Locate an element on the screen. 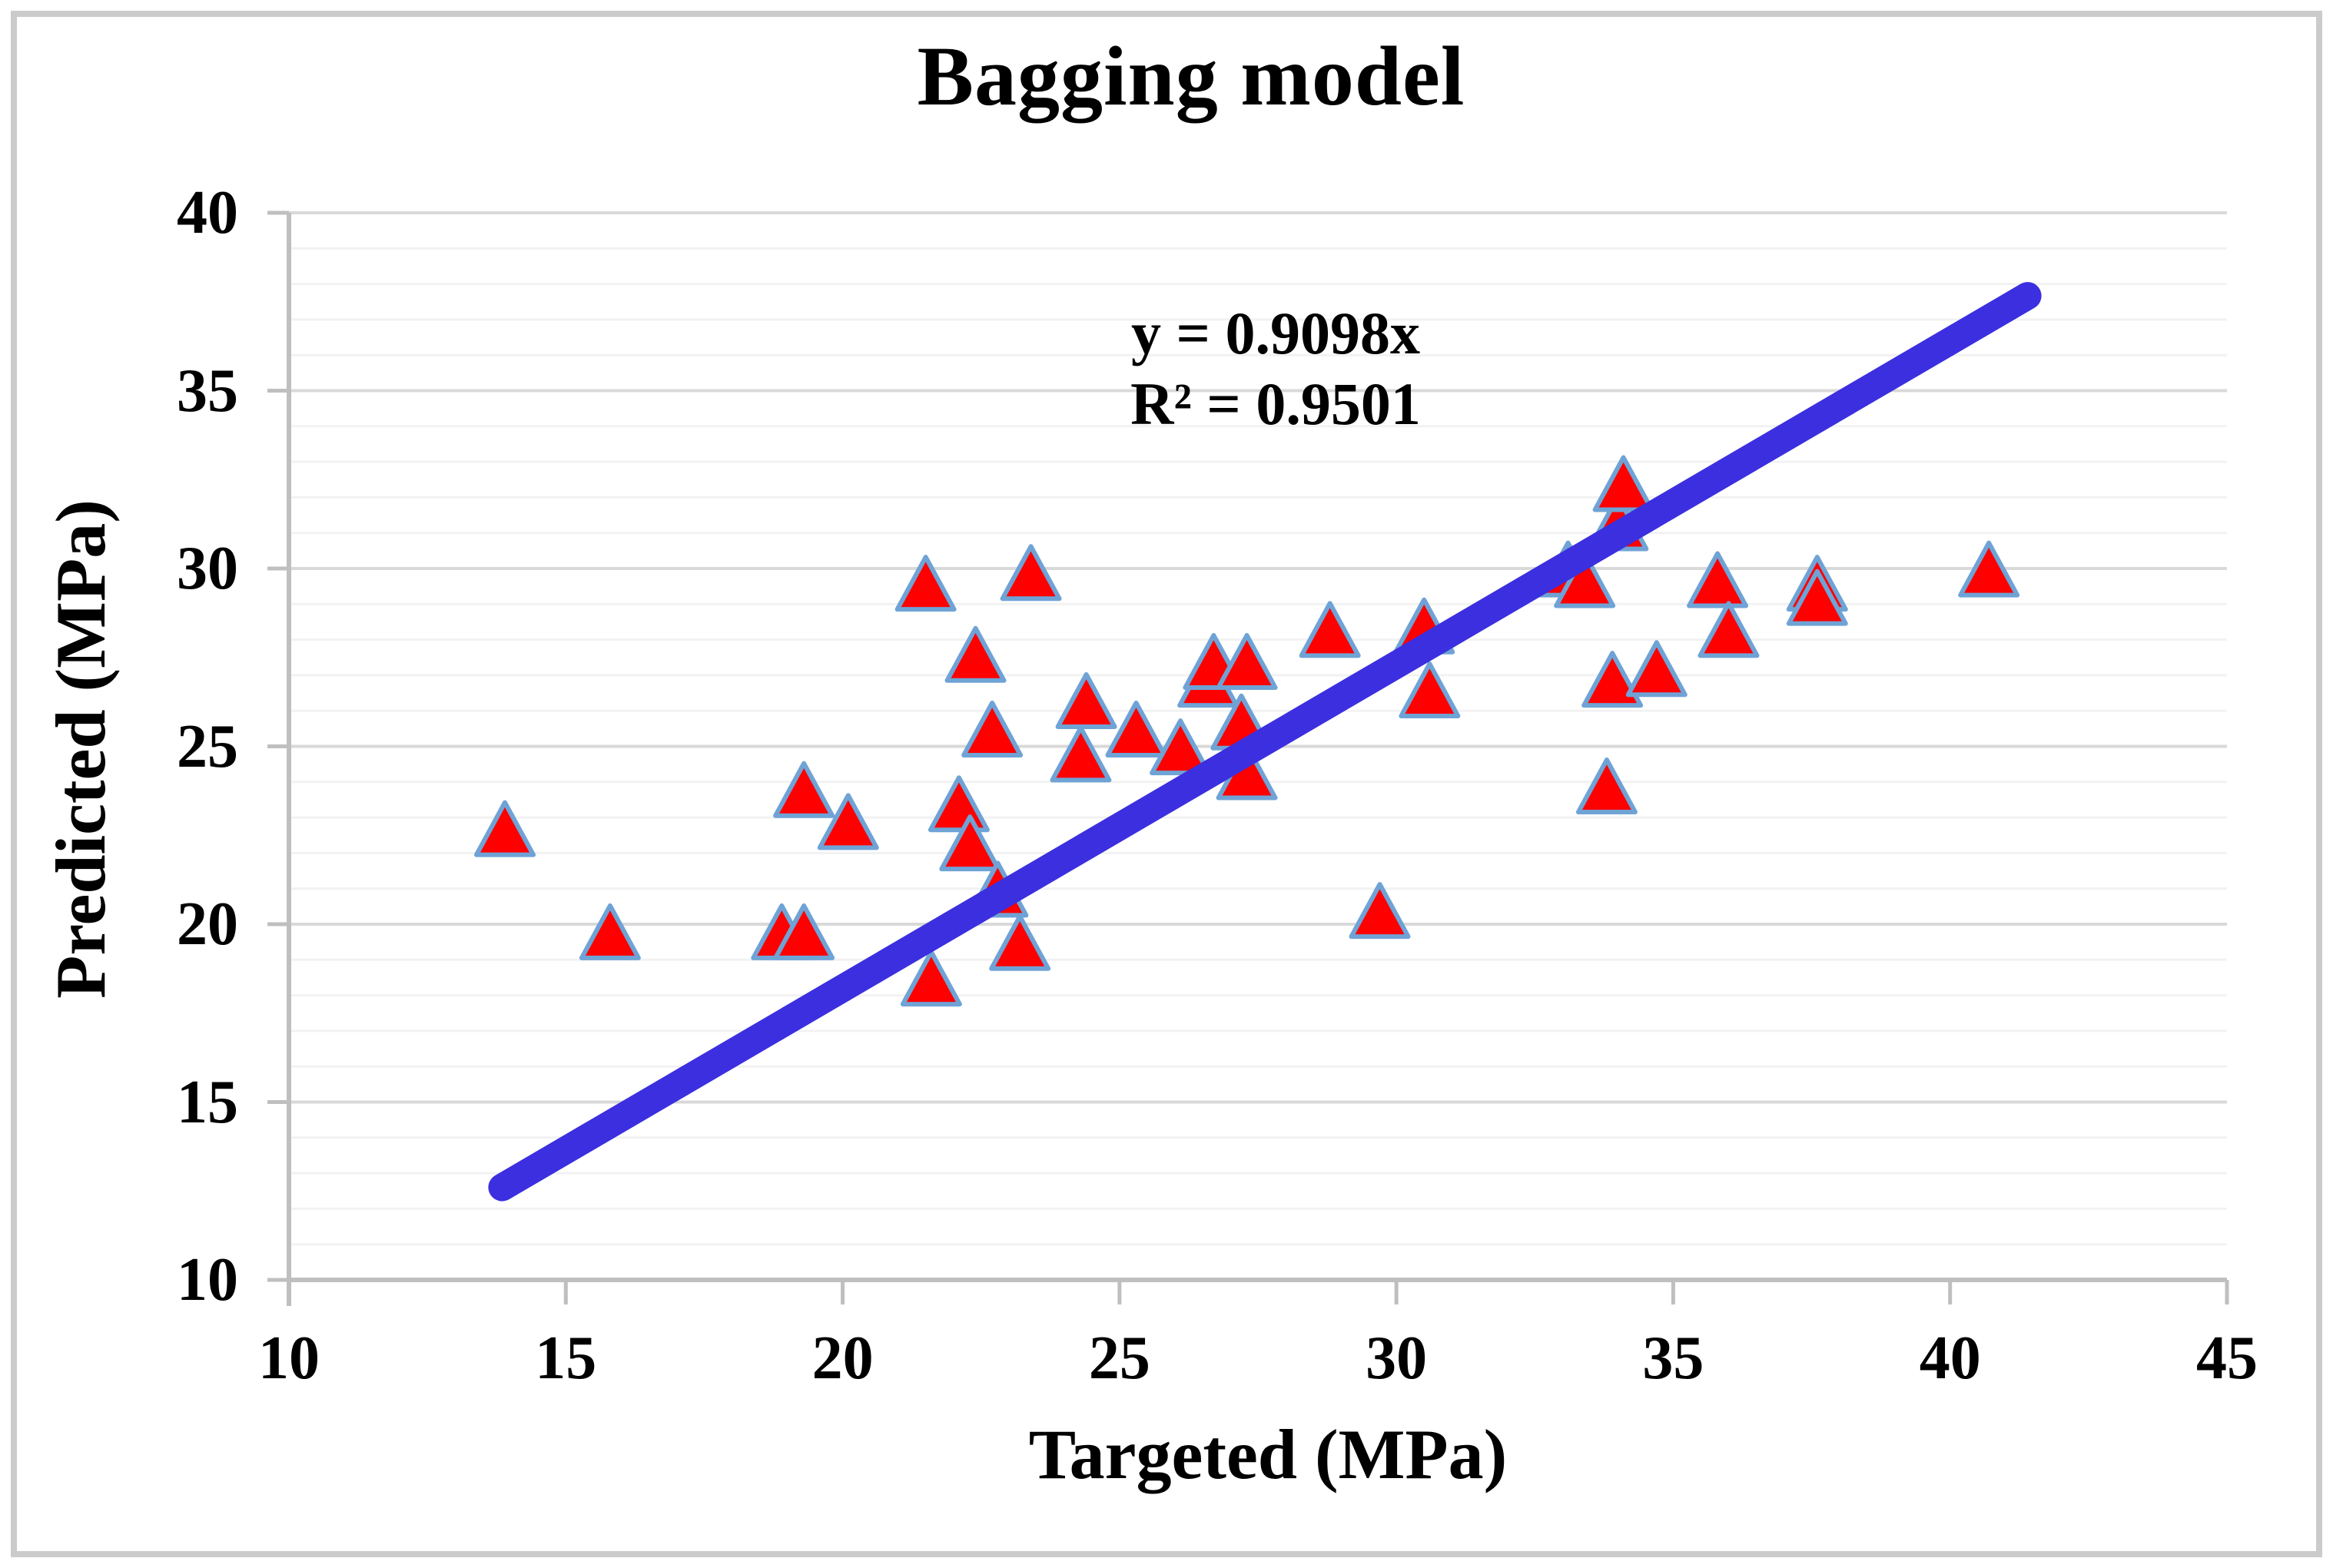 The image size is (2333, 1568). y-tick-label: 15 is located at coordinates (207, 1102).